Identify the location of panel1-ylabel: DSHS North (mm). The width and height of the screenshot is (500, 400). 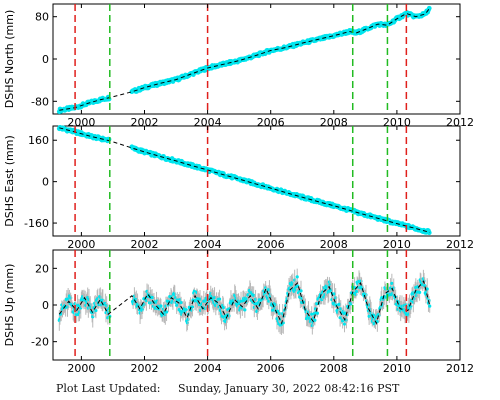
(9, 59).